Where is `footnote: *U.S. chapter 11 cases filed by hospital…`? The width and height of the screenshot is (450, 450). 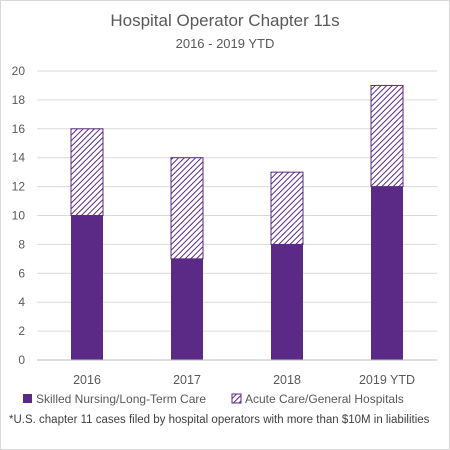 footnote: *U.S. chapter 11 cases filed by hospital… is located at coordinates (219, 420).